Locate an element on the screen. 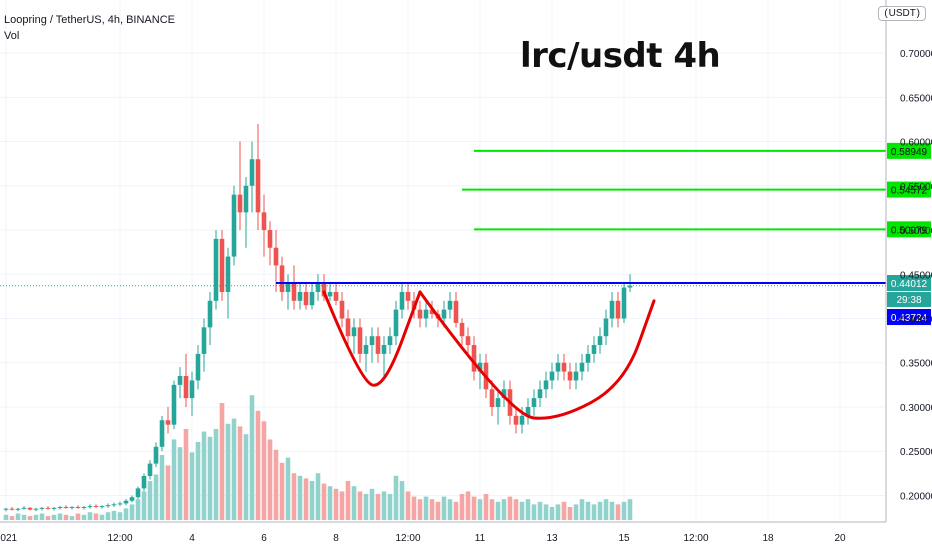 Image resolution: width=932 pixels, height=555 pixels. price-label-bg is located at coordinates (909, 283).